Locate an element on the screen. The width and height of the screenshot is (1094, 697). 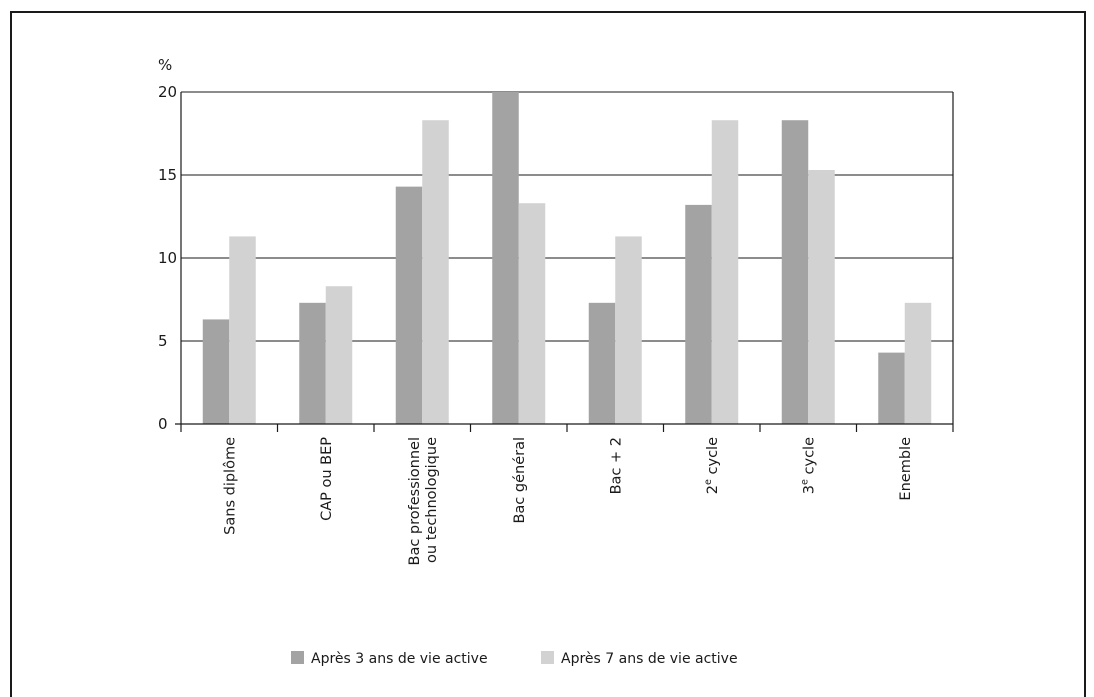
legend-label-series-1: Après 3 ans de vie active is located at coordinates (399, 659).